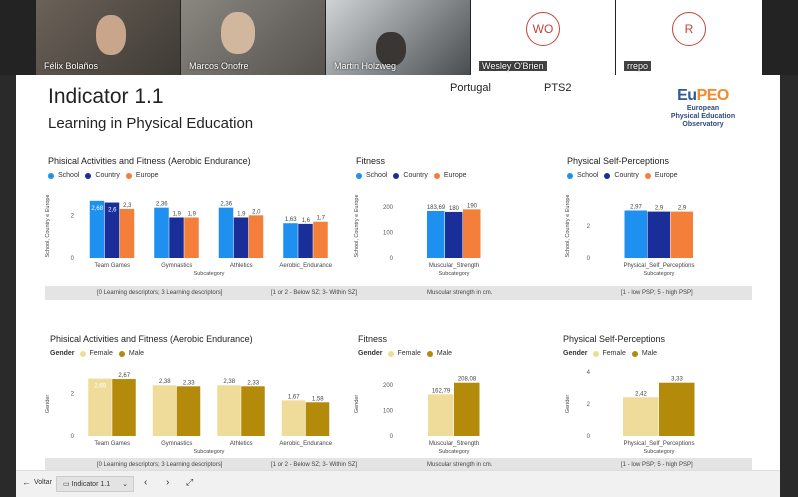 This screenshot has width=798, height=497. What do you see at coordinates (436, 208) in the screenshot?
I see `data-label: 183,69` at bounding box center [436, 208].